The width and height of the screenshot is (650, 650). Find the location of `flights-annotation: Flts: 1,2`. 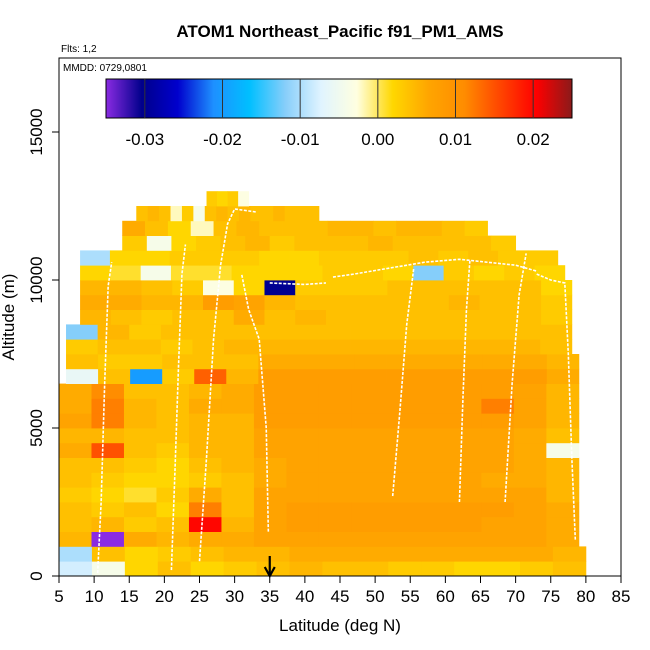

flights-annotation: Flts: 1,2 is located at coordinates (79, 49).